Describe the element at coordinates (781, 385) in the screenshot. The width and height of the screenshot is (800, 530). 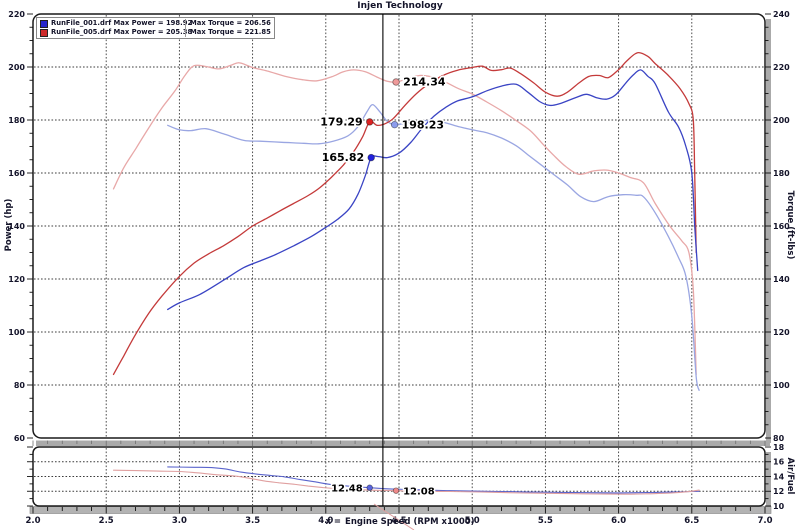
I see `torque-tick-label: 100` at that location.